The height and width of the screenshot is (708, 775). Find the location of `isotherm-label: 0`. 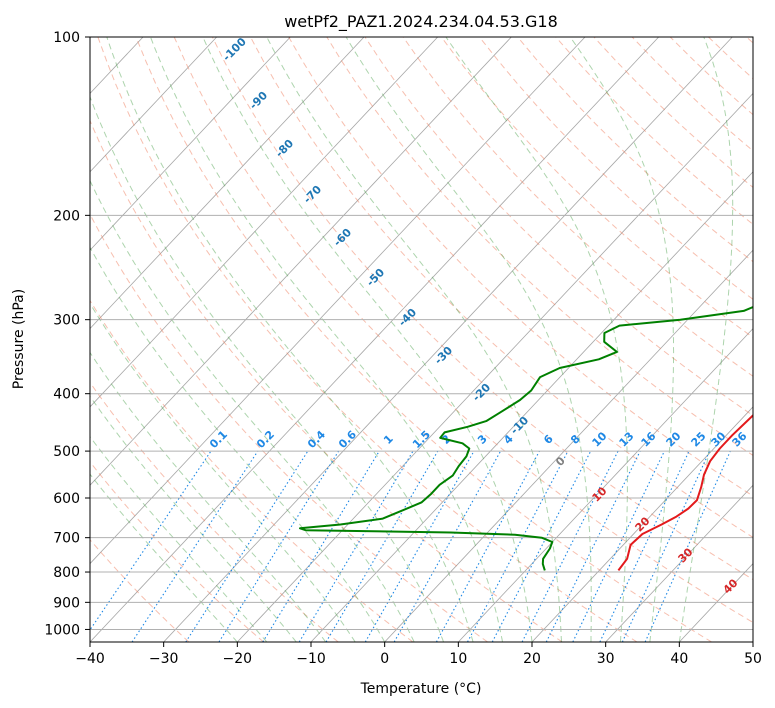

isotherm-label: 0 is located at coordinates (560, 461).